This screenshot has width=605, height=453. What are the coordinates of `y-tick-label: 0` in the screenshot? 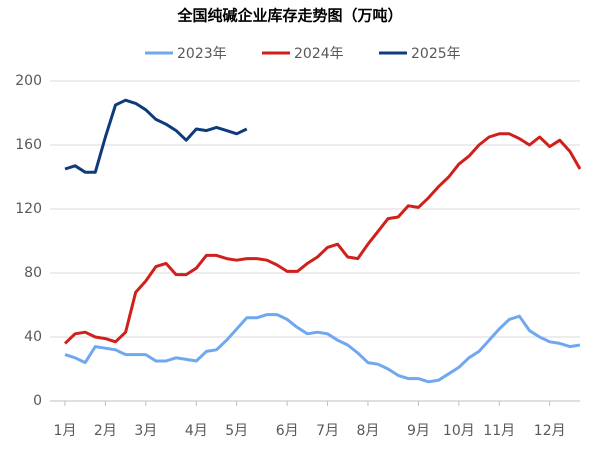 It's located at (37, 401).